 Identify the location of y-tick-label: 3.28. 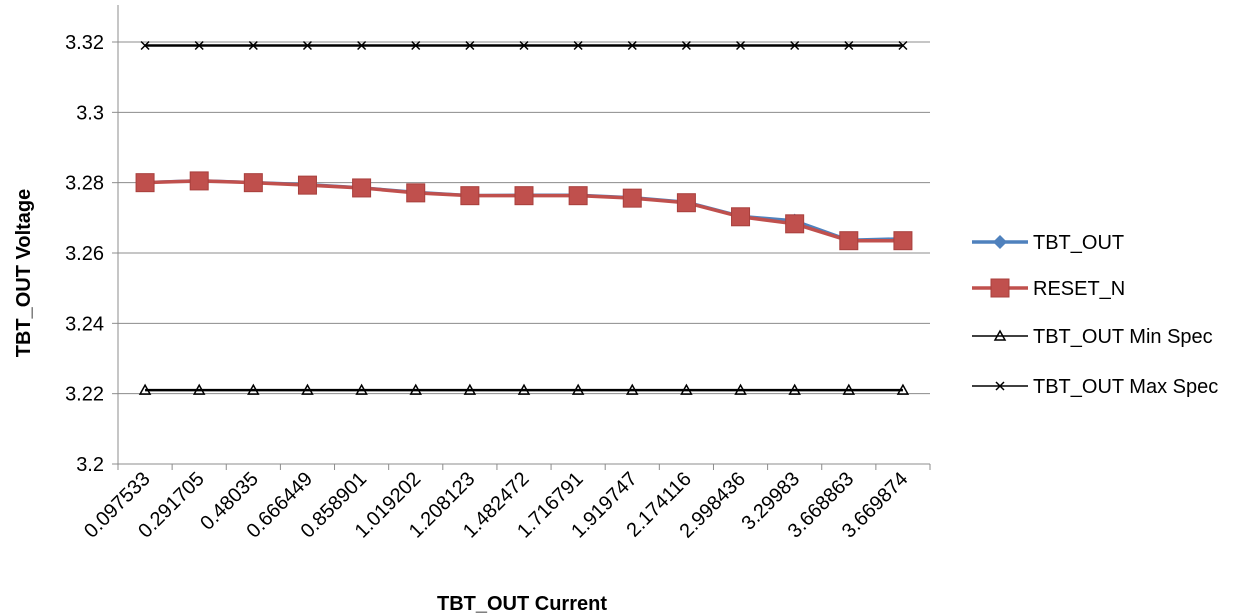
(84, 184).